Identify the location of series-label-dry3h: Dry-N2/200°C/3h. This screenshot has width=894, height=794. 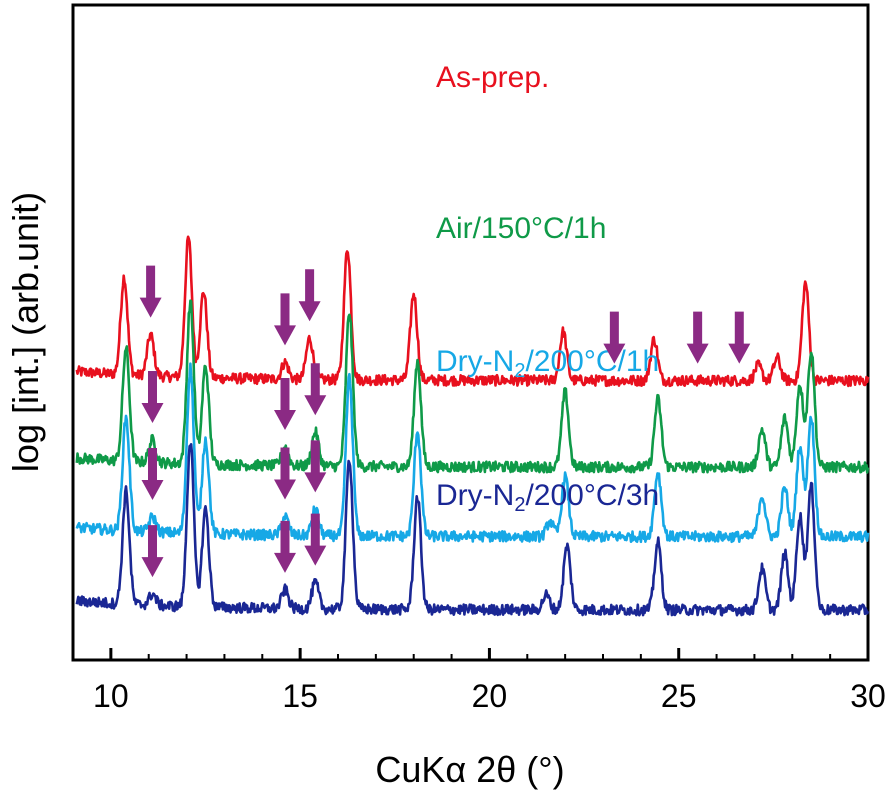
(547, 497).